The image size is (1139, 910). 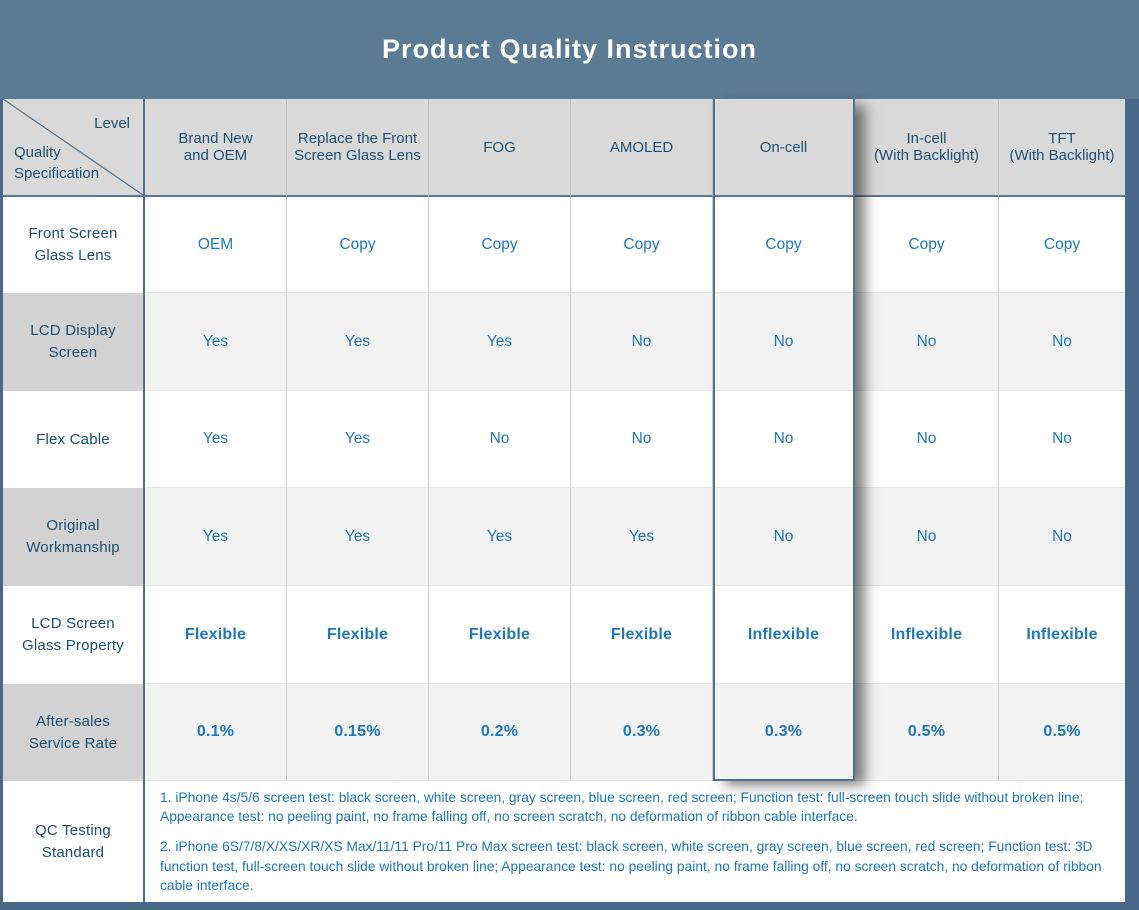 I want to click on corner-quality-label: Quality Specification, so click(x=57, y=163).